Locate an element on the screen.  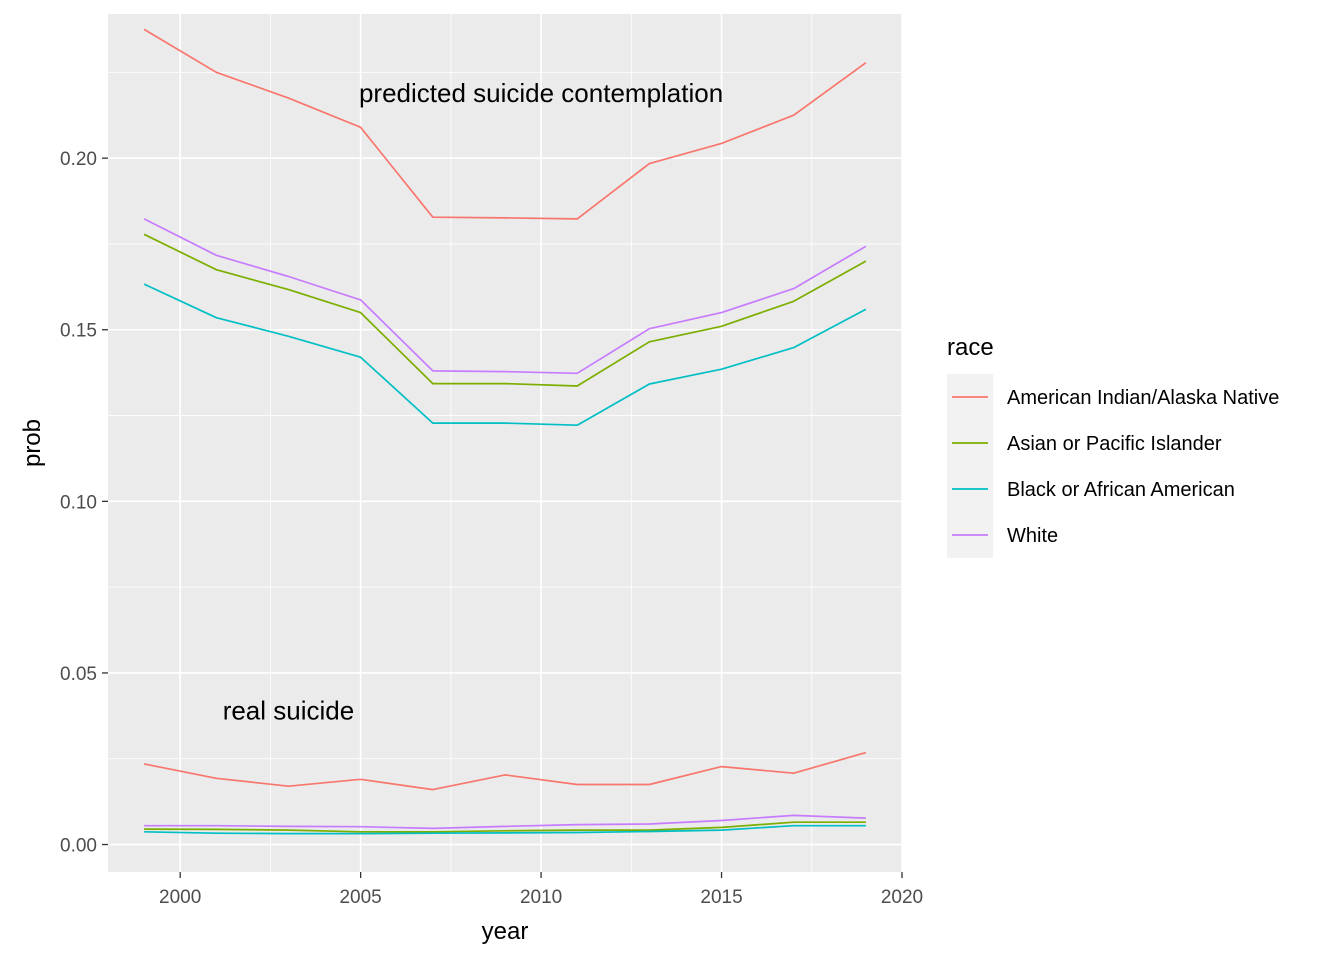
series-line-predicted-asian-or-pacific-islander is located at coordinates (505, 310).